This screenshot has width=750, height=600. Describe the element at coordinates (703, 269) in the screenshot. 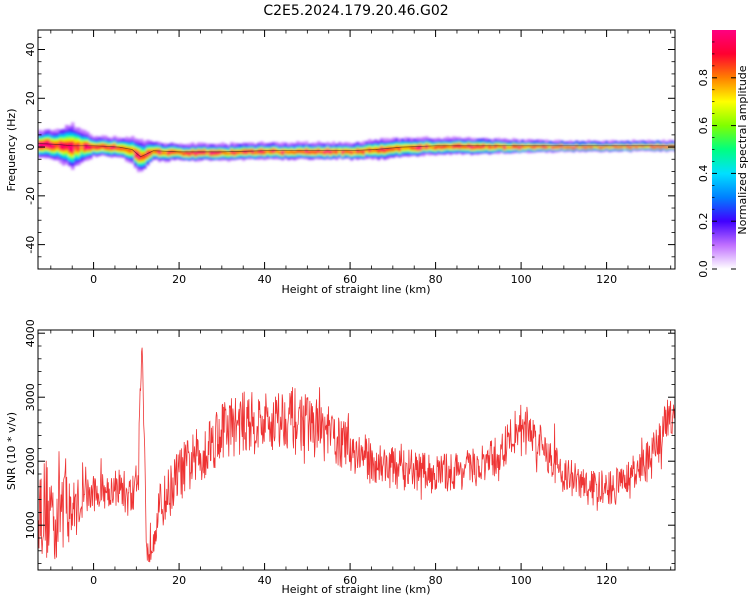

I see `colorbar-tick-label: 0.0` at that location.